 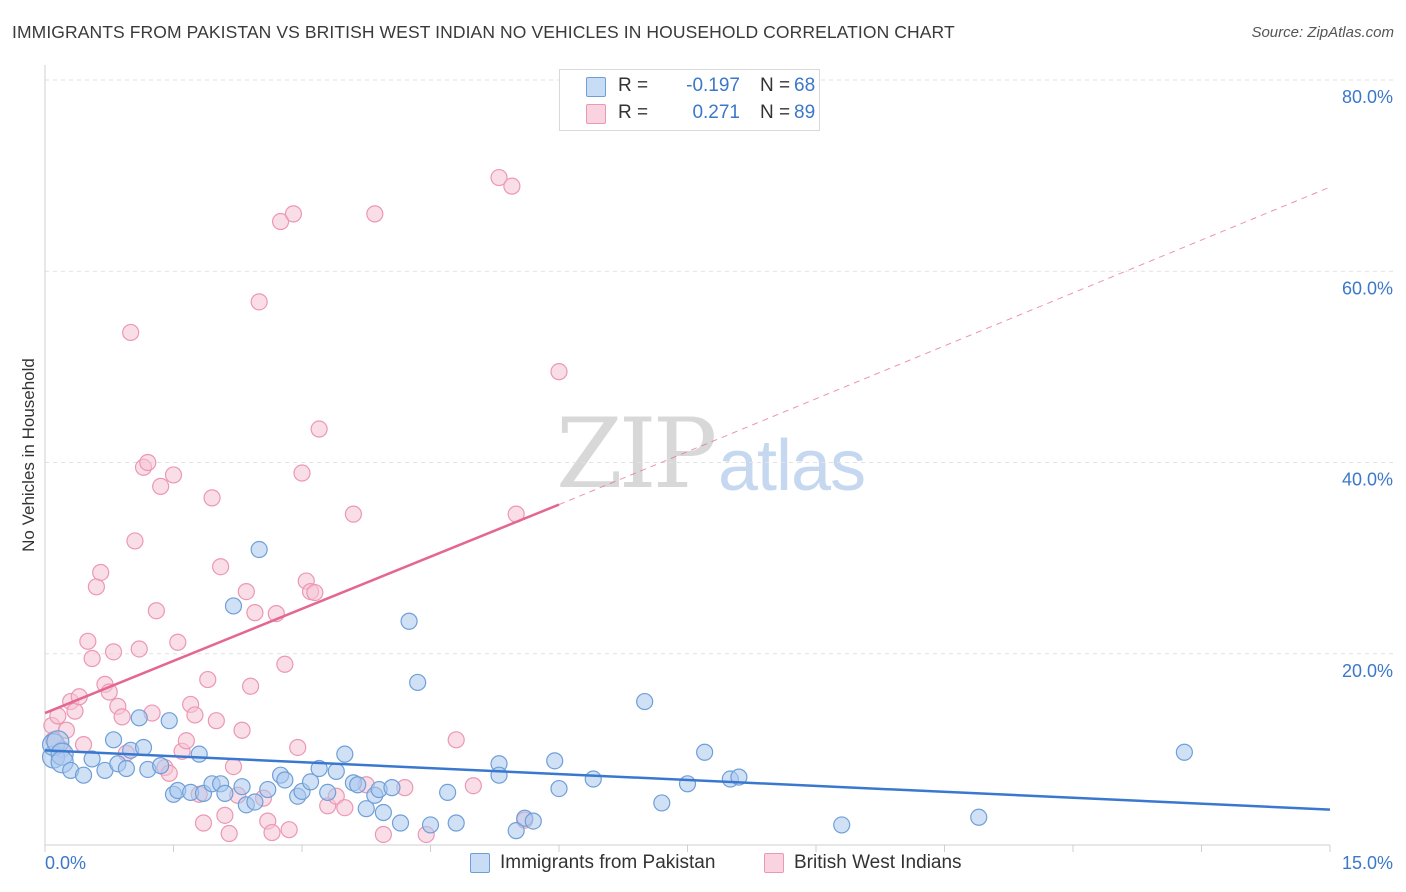 I want to click on legend-n-value: 89, so click(x=805, y=112).